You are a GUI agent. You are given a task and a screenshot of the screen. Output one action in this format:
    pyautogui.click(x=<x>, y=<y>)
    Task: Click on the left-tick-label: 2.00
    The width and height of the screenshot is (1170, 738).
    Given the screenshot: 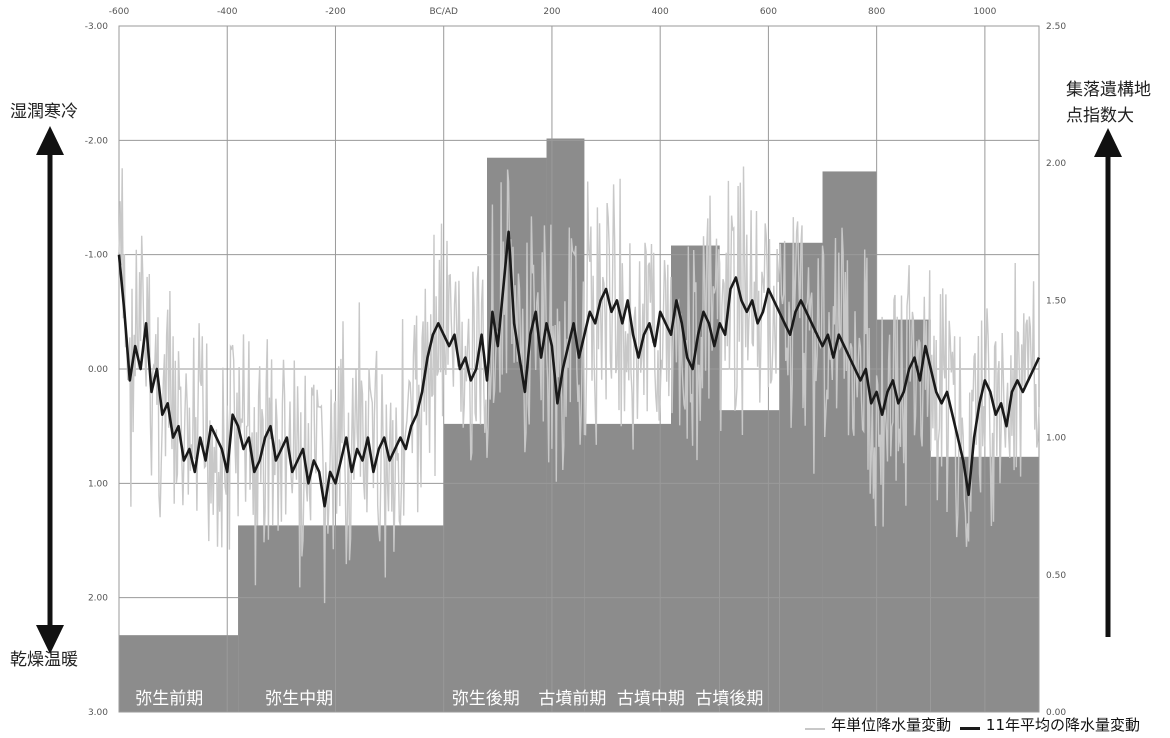 What is the action you would take?
    pyautogui.click(x=98, y=599)
    